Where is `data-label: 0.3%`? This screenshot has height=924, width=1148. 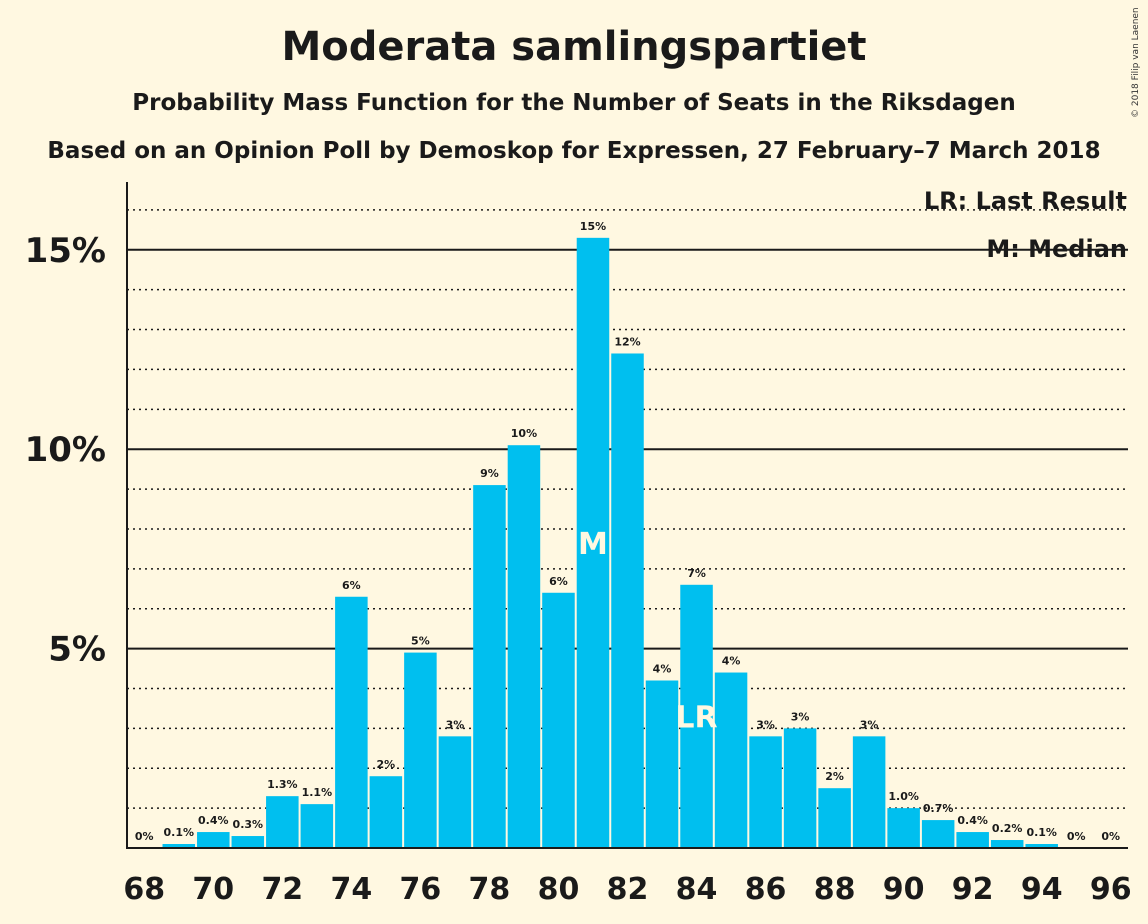
data-label: 0.3% is located at coordinates (248, 824).